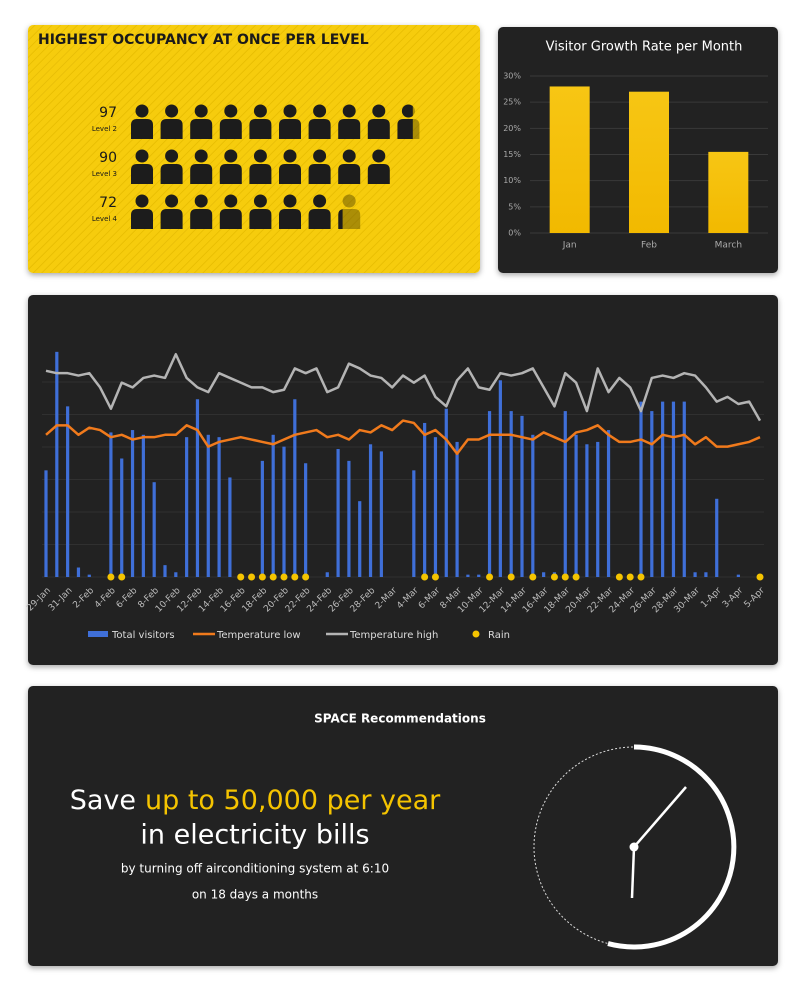  I want to click on y-tick-label: 30%, so click(512, 76).